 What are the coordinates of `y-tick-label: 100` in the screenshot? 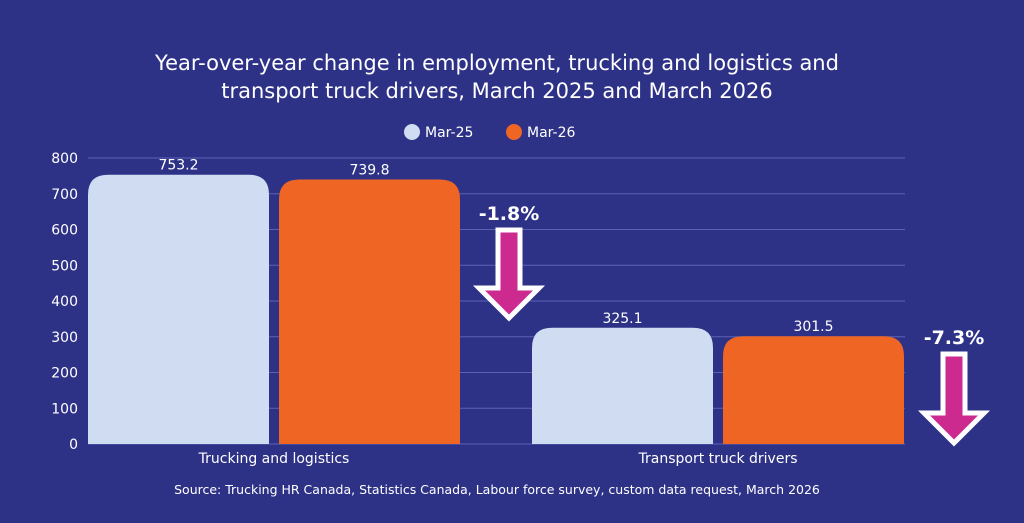 It's located at (64, 409).